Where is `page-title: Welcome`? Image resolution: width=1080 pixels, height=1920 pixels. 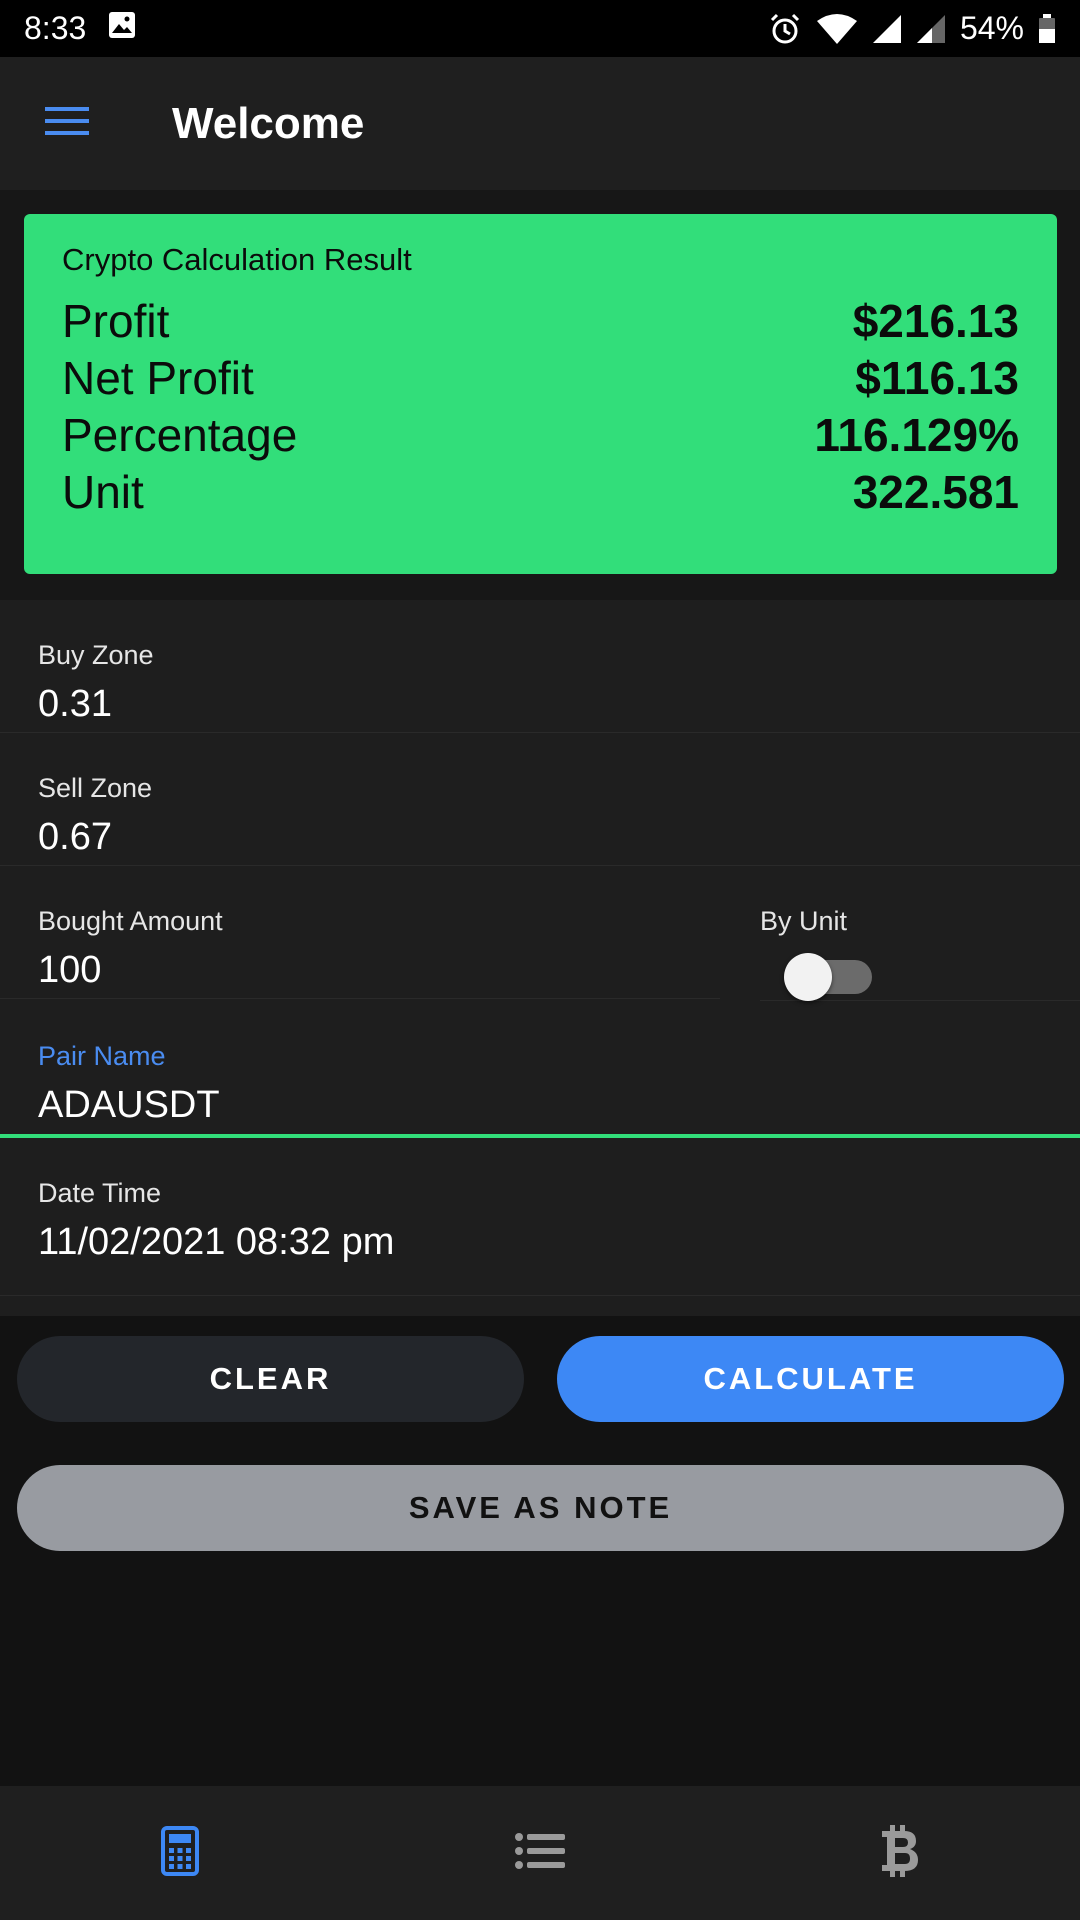
page-title: Welcome is located at coordinates (268, 123).